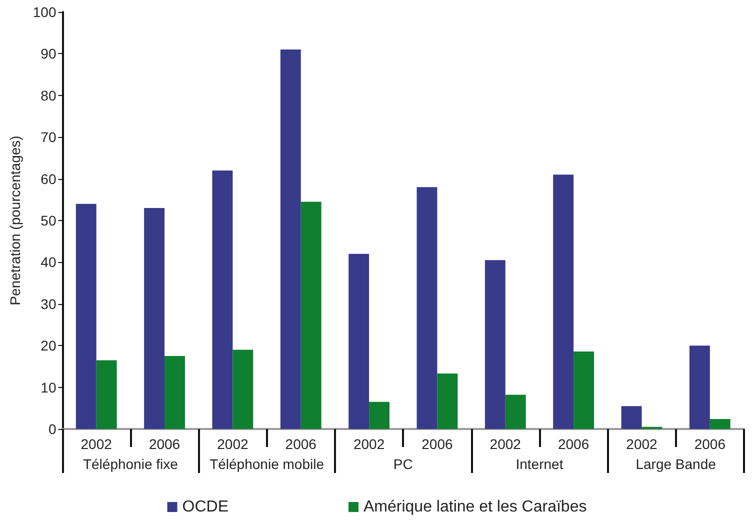  Describe the element at coordinates (205, 507) in the screenshot. I see `legend-label: OCDE` at that location.